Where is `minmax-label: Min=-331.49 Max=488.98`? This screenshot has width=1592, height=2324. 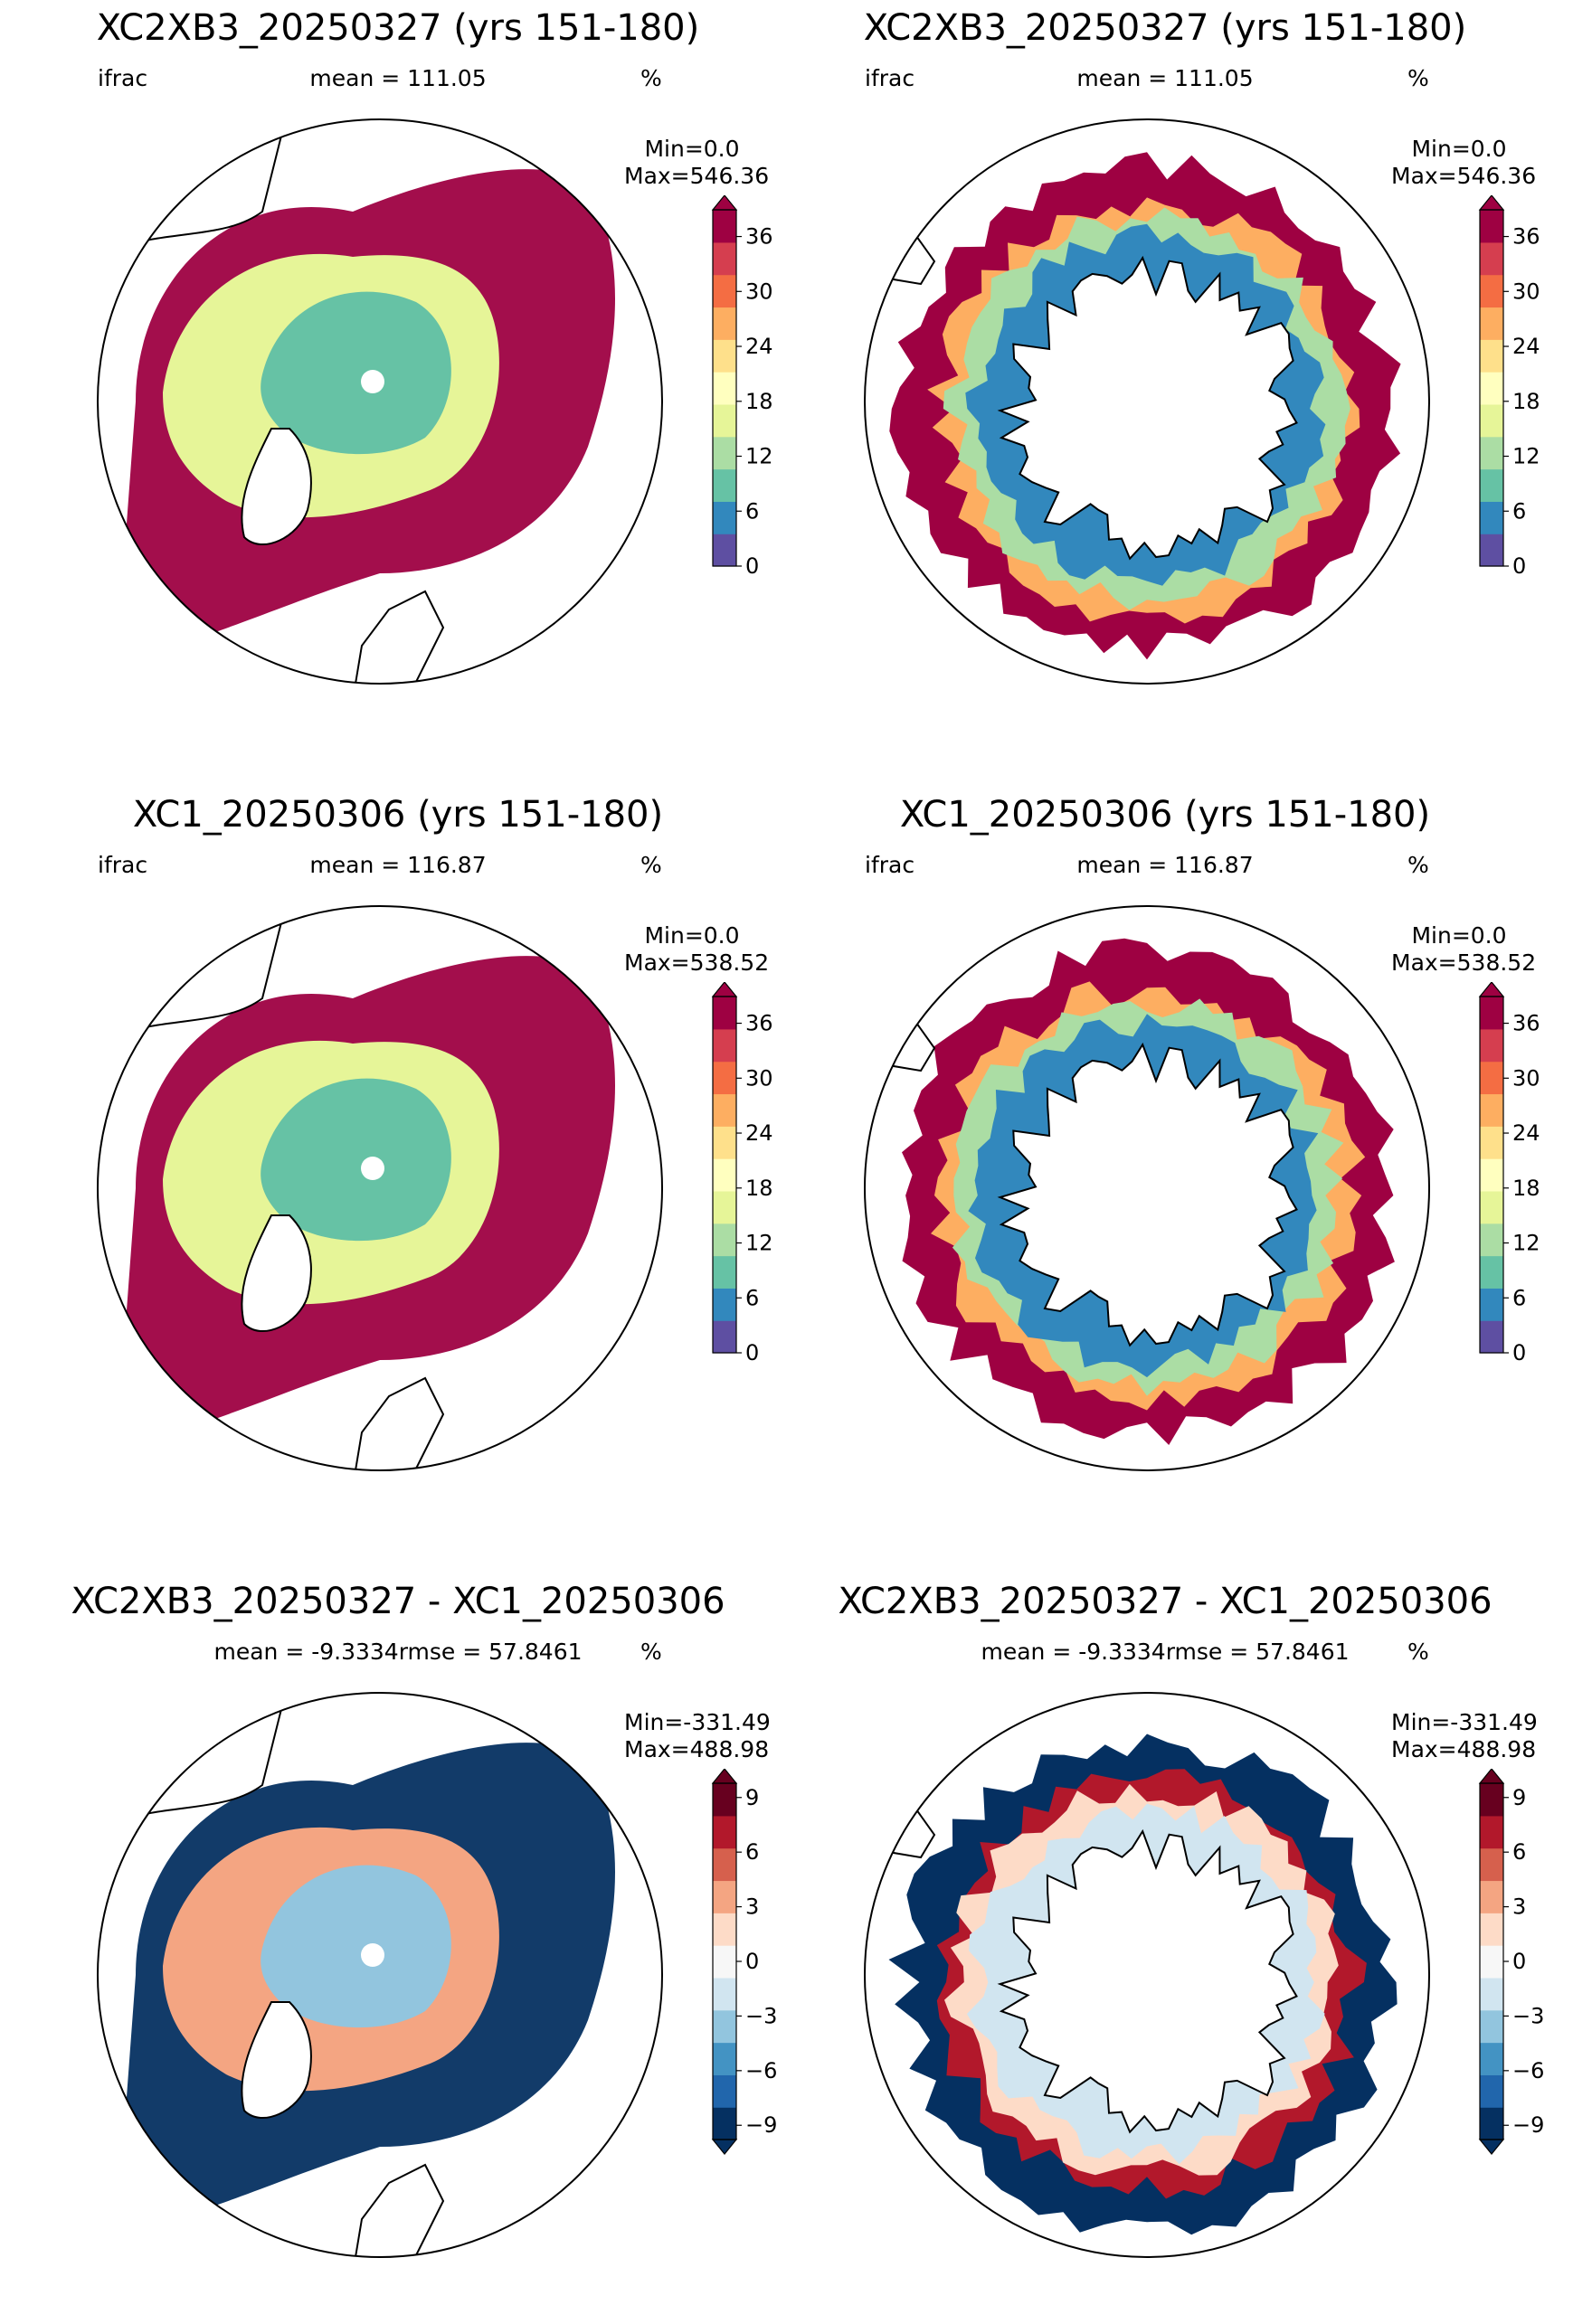
minmax-label: Min=-331.49 Max=488.98 is located at coordinates (697, 1736).